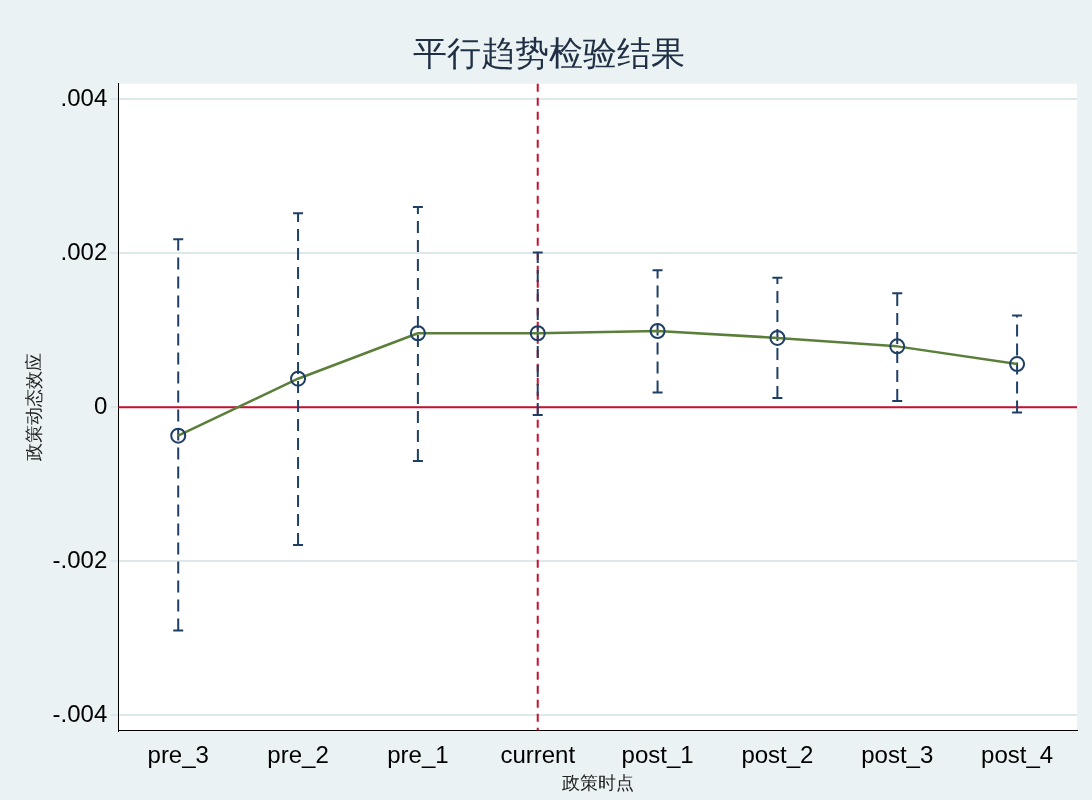 The image size is (1092, 800). Describe the element at coordinates (657, 754) in the screenshot. I see `x-tick-label: post_1` at that location.